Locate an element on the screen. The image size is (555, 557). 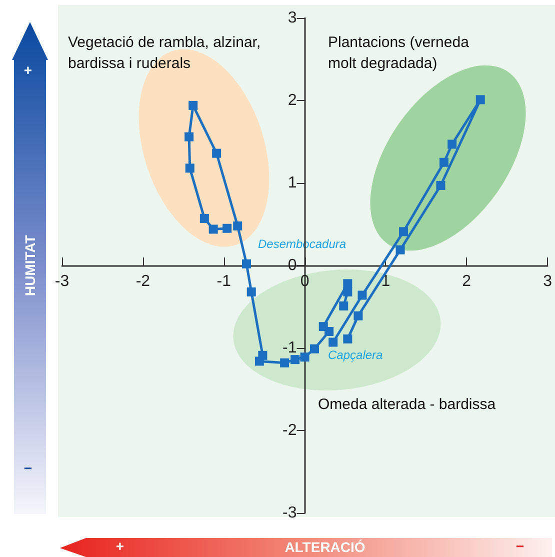
y-tick-label: 1 is located at coordinates (292, 183).